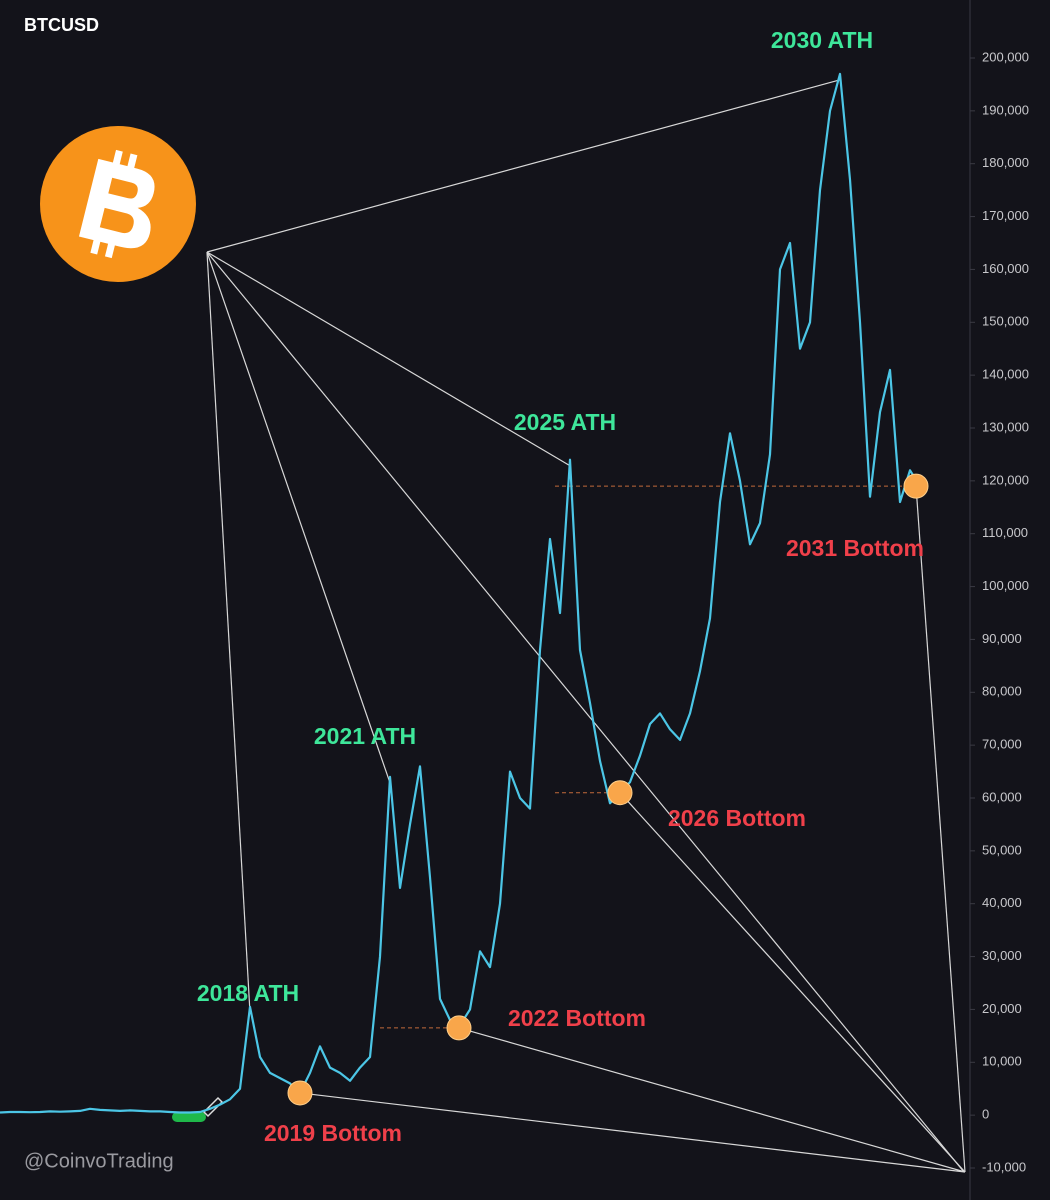  What do you see at coordinates (248, 993) in the screenshot?
I see `ath-label: 2018 ATH` at bounding box center [248, 993].